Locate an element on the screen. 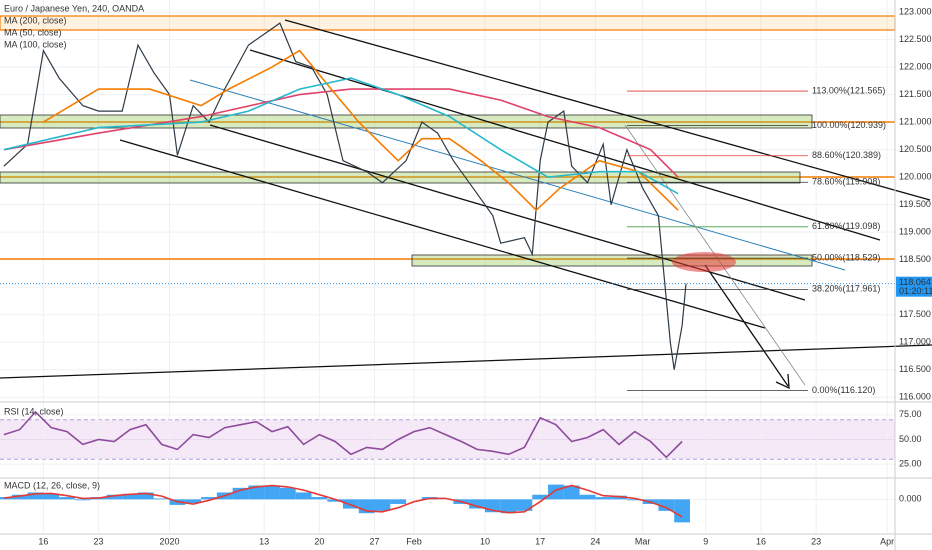 The image size is (932, 550). countdown: 01:20:11 is located at coordinates (915, 291).